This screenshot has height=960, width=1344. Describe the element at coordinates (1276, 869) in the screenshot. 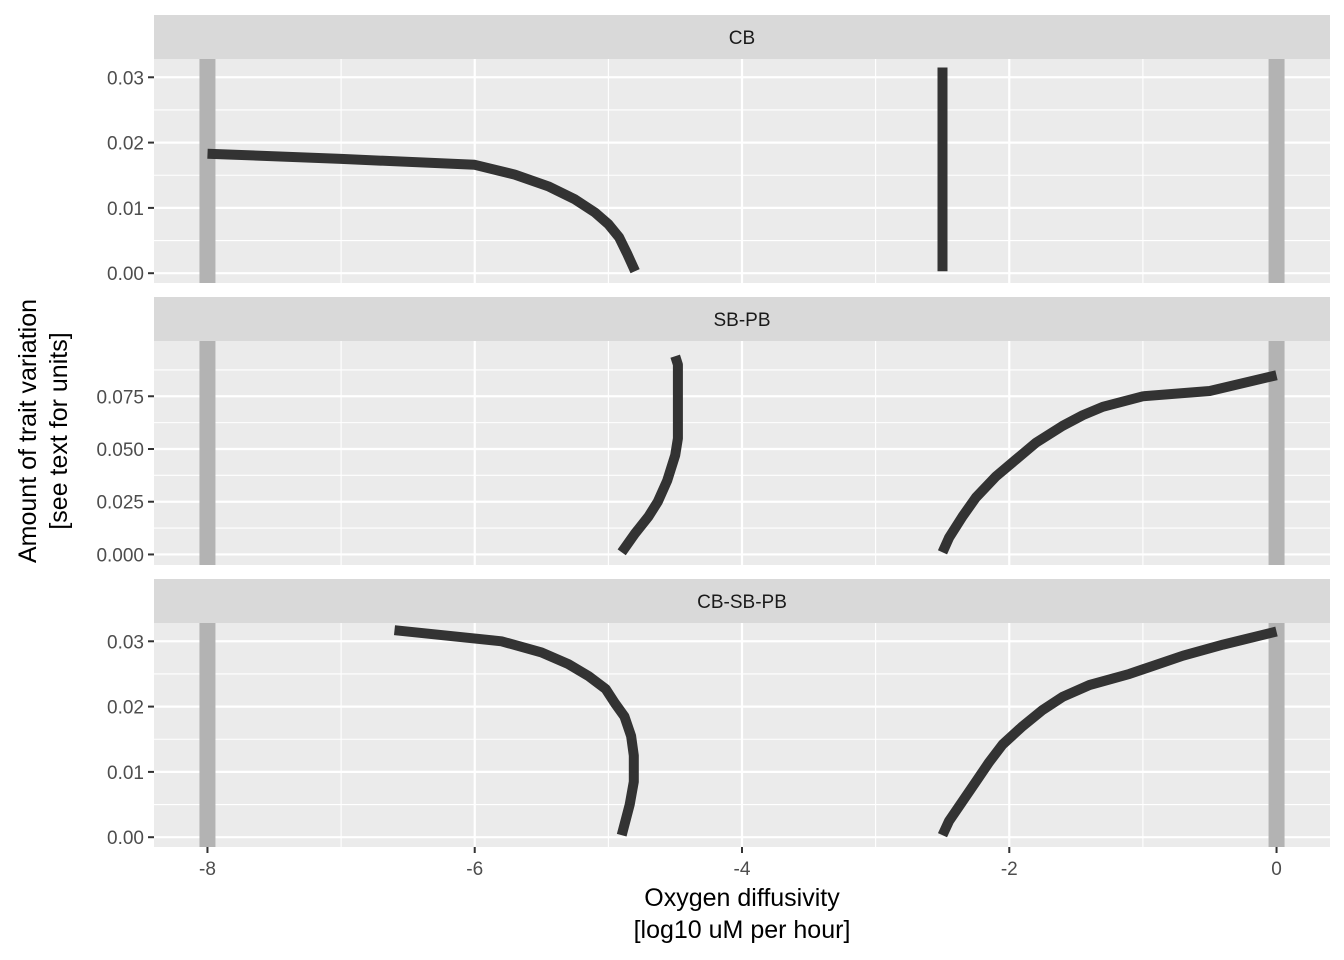

I see `x-tick-label: 0` at that location.